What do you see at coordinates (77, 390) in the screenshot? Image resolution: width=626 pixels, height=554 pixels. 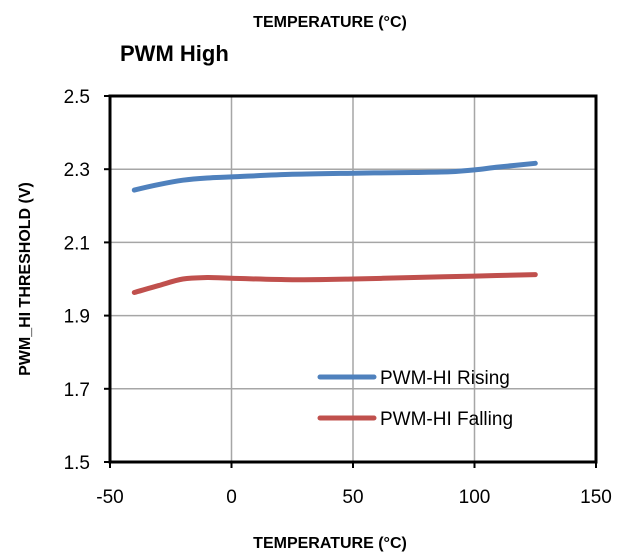 I see `y-tick-label: 1.7` at bounding box center [77, 390].